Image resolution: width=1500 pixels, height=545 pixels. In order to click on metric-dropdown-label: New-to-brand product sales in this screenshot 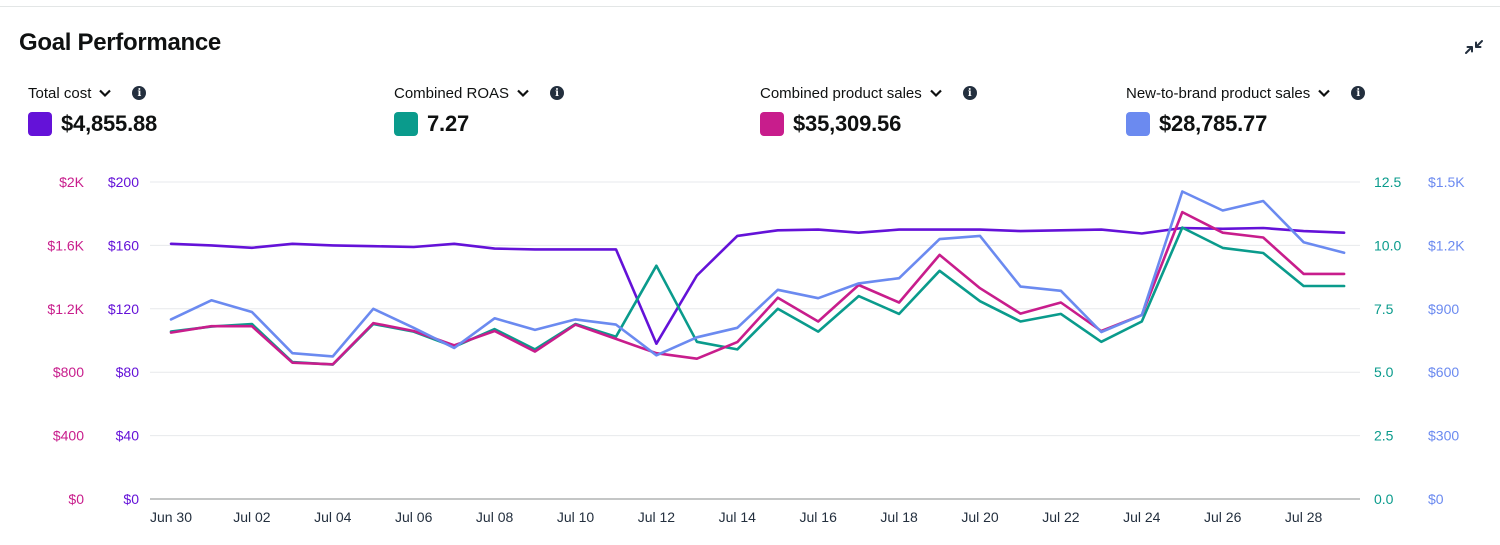, I will do `click(1218, 93)`.